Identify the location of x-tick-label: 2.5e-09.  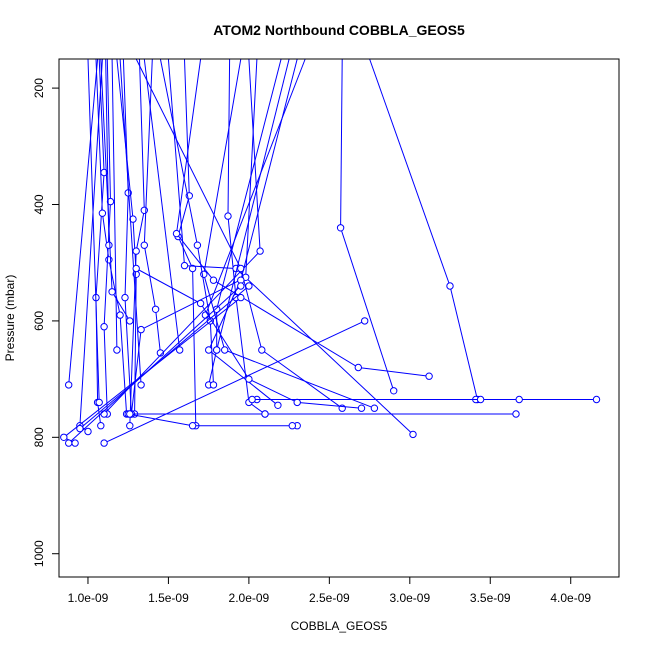
(329, 598).